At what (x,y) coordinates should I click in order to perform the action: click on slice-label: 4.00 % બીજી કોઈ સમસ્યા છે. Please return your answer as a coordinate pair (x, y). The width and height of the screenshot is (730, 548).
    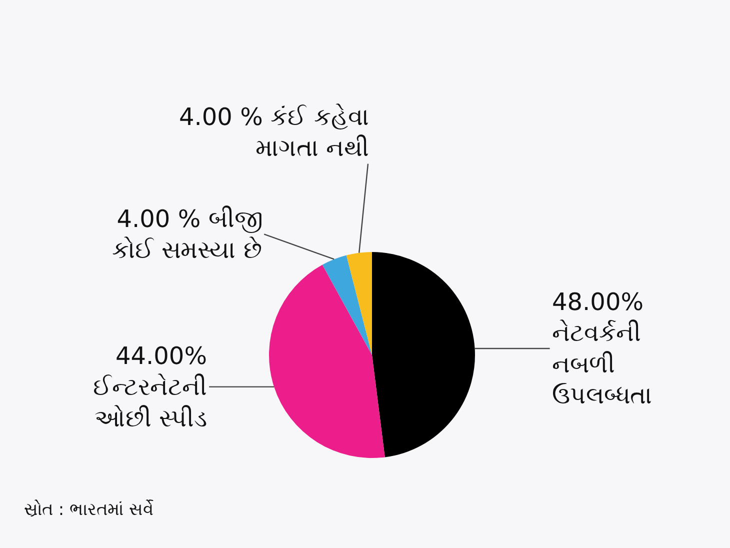
    Looking at the image, I should click on (187, 234).